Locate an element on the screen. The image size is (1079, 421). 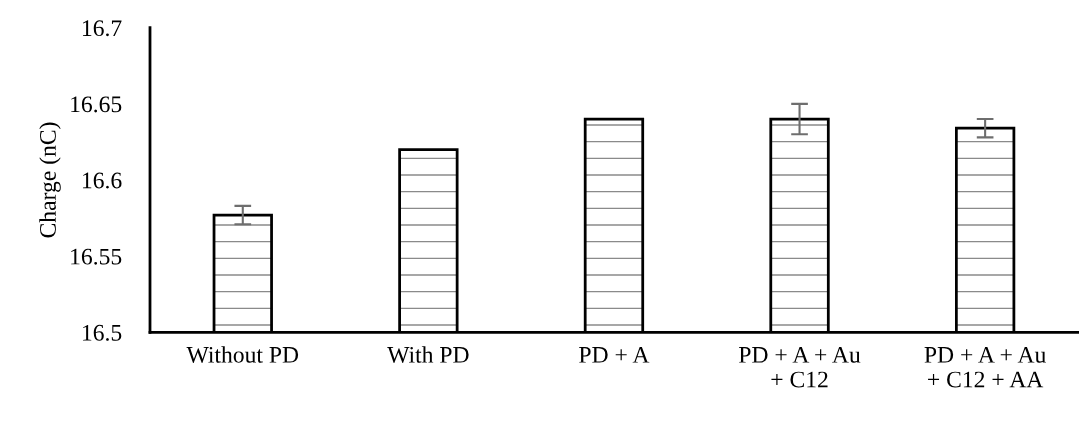
x-tick-label: PD + A + Au + C12 + AA is located at coordinates (985, 367).